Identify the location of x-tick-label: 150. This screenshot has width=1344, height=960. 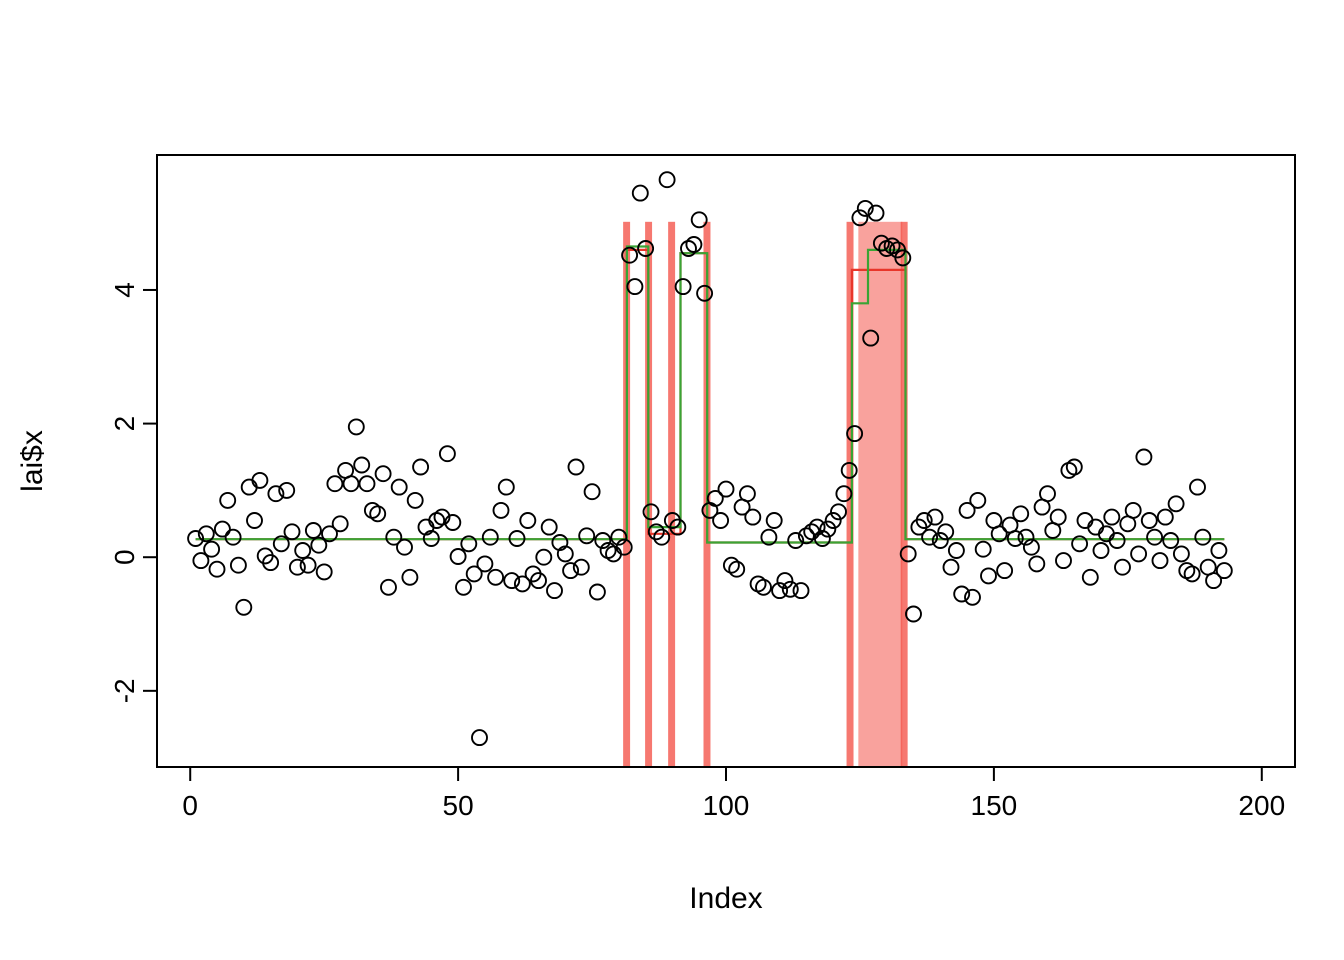
(994, 805).